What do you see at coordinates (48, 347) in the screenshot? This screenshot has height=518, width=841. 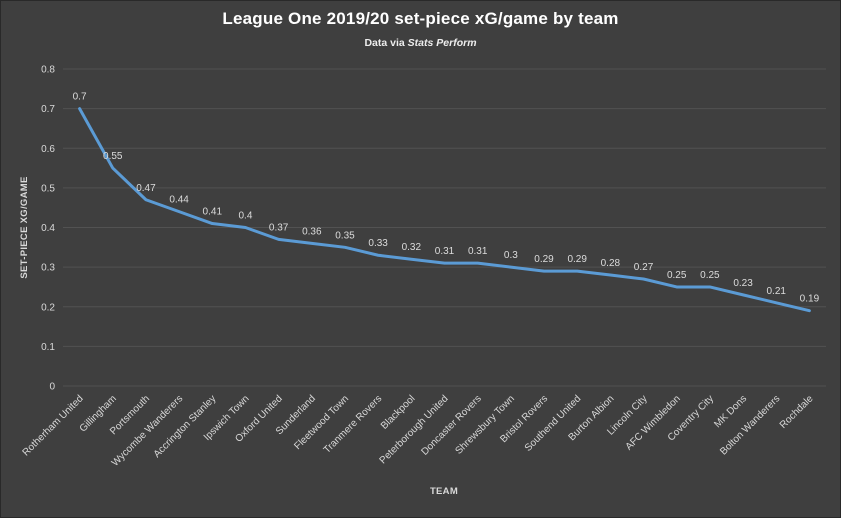 I see `y-tick-label: 0.1` at bounding box center [48, 347].